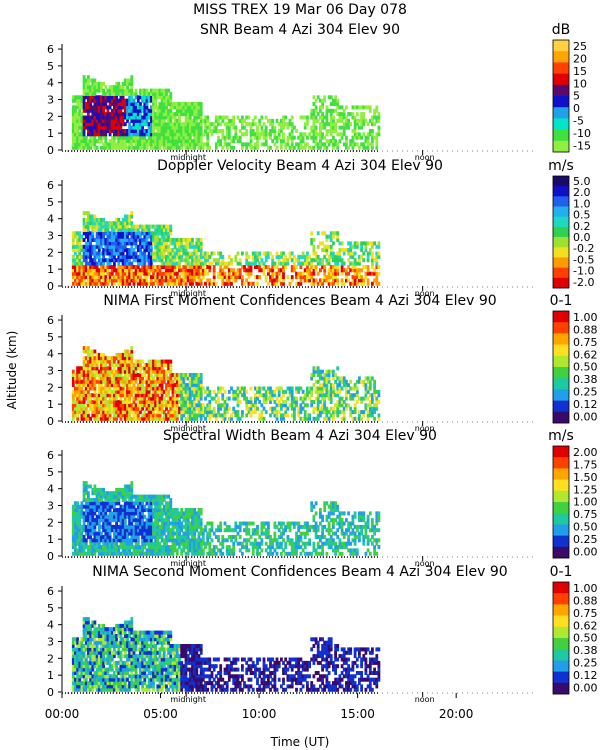  Describe the element at coordinates (226, 112) in the screenshot. I see `echo-cells` at that location.